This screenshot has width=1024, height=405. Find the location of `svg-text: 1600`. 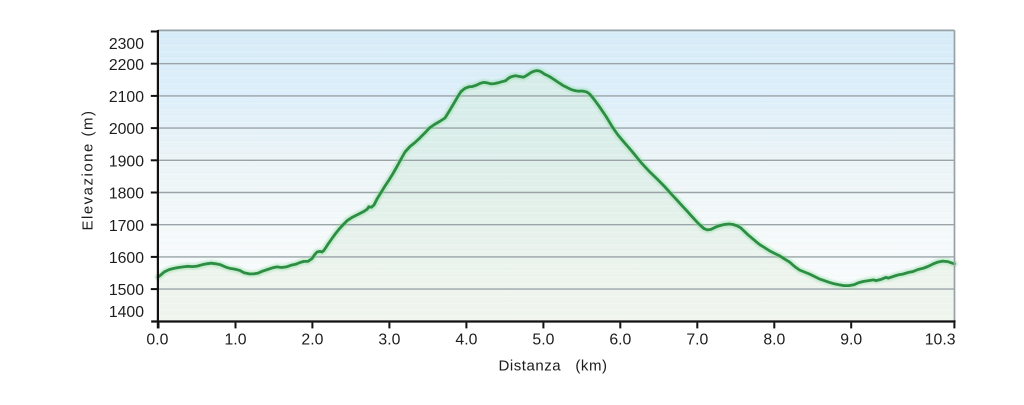

svg-text: 1600 is located at coordinates (126, 258).